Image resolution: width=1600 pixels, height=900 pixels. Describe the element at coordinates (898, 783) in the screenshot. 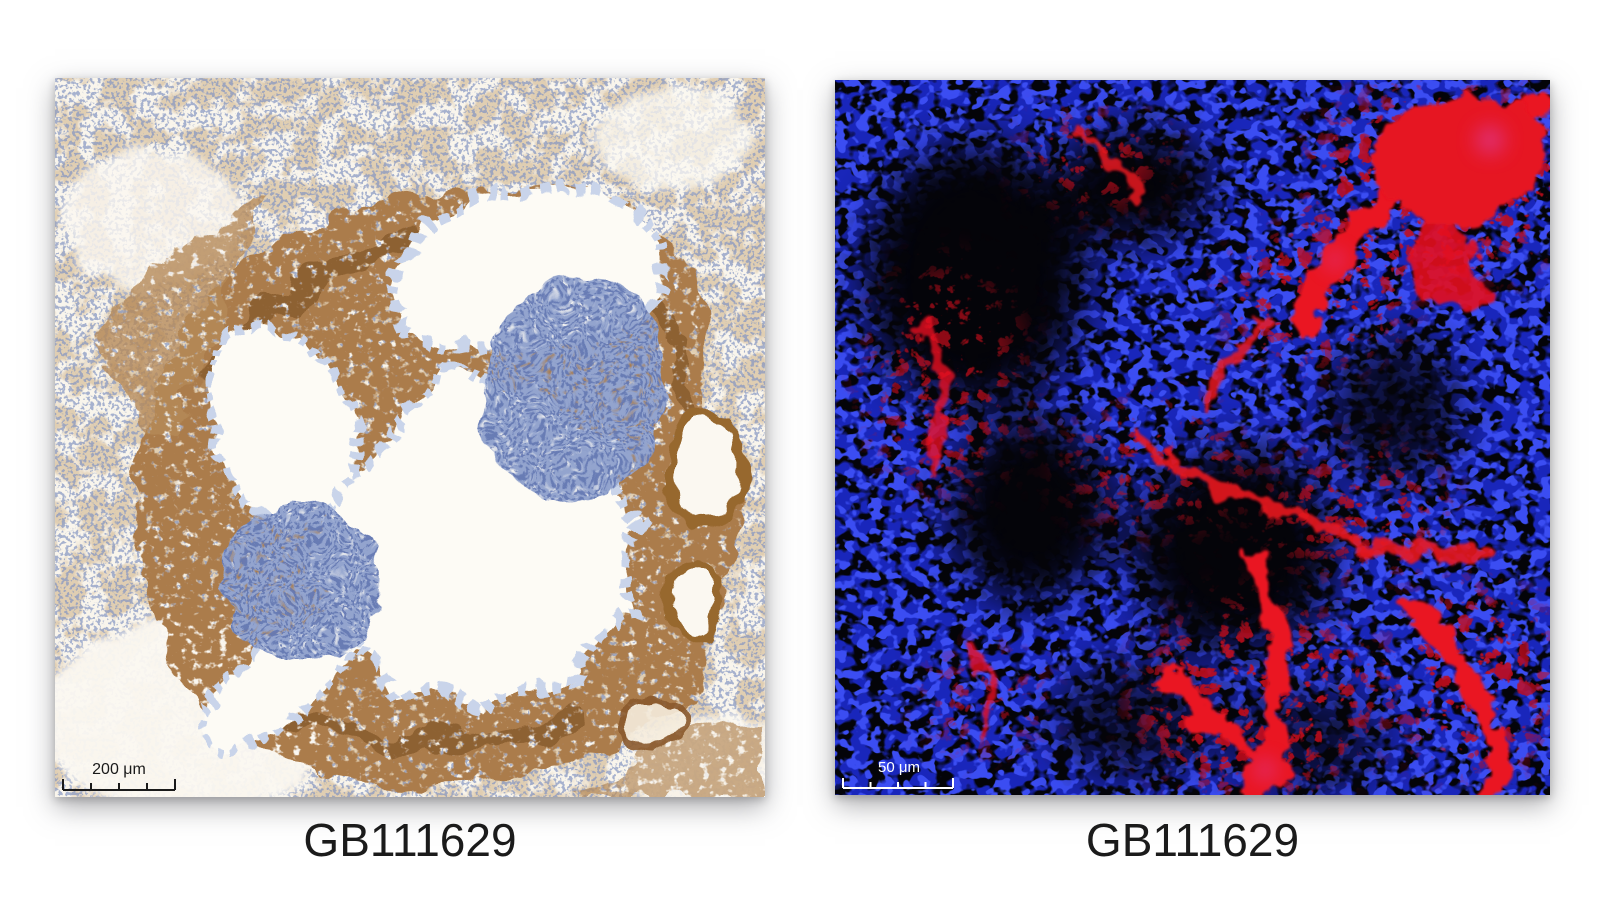

I see `if-scale-bar-ruler` at that location.